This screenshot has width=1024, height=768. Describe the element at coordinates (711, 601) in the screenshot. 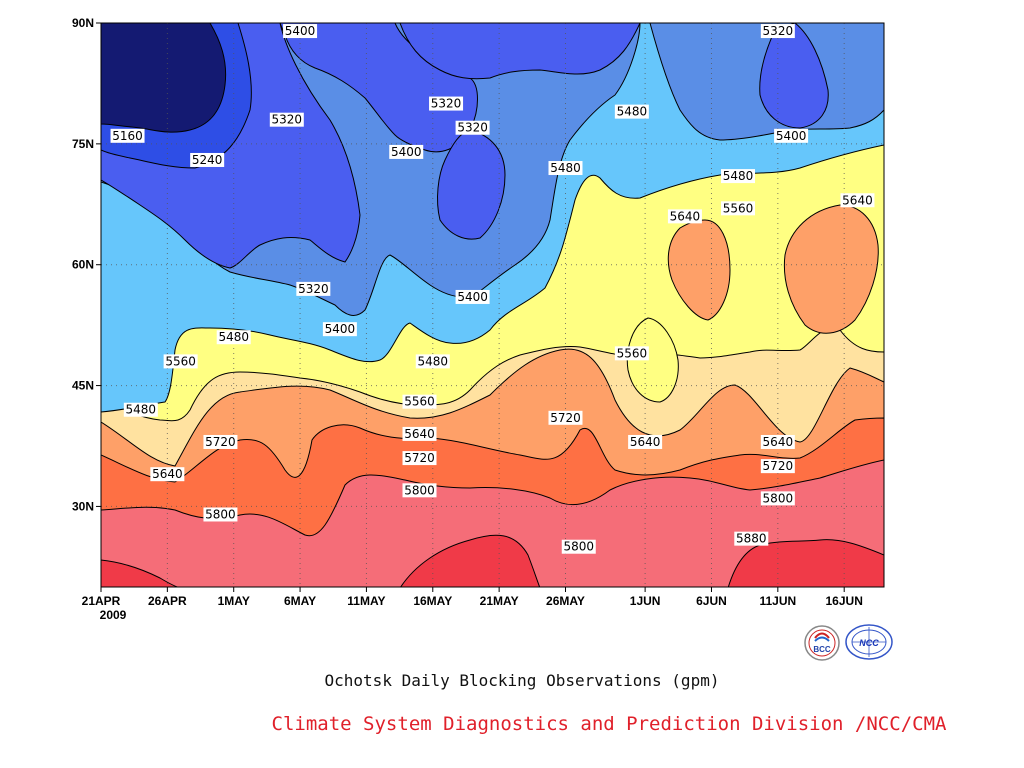

I see `x-tick-label: 6JUN` at that location.